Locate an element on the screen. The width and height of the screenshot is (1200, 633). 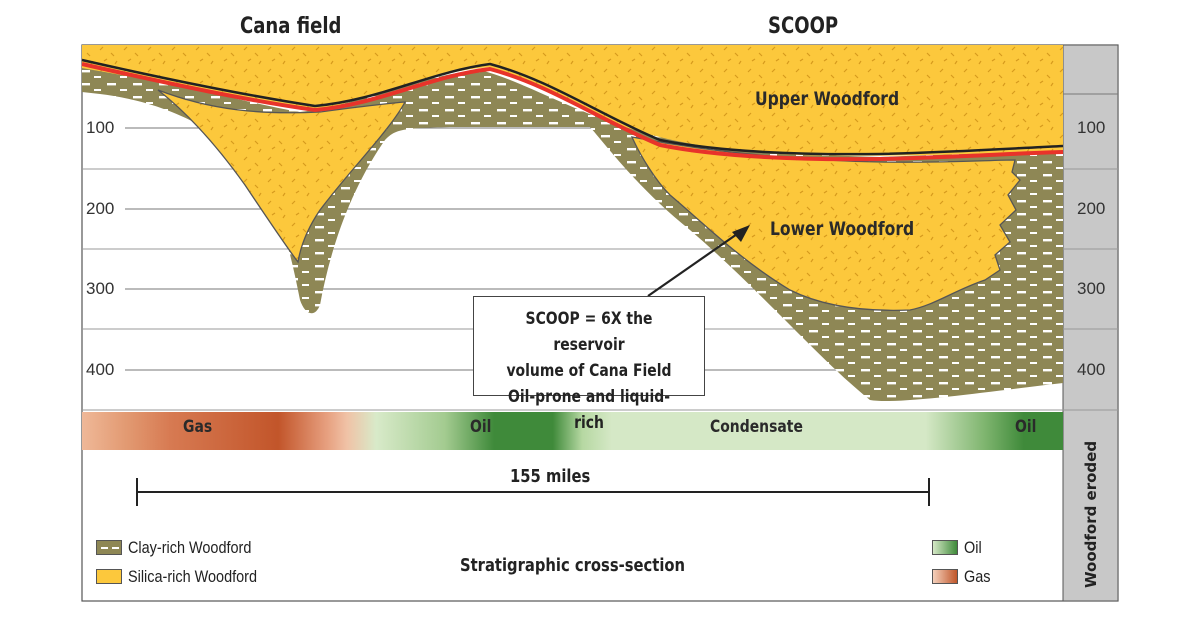
depth-label-200-right: 200 is located at coordinates (1091, 208).